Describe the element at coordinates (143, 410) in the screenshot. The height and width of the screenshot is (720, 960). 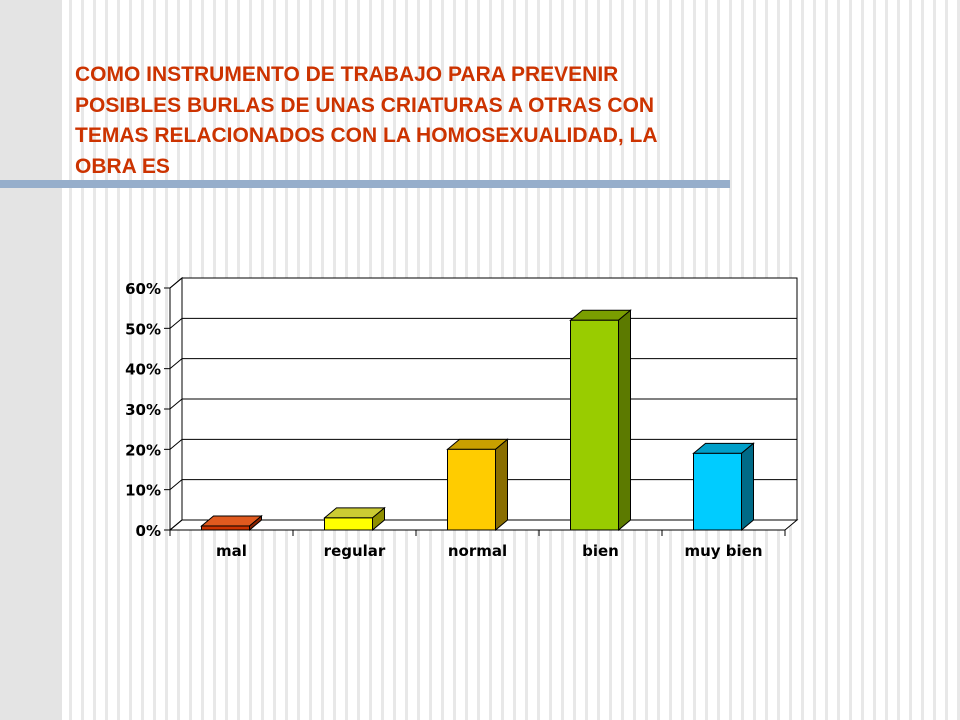
I see `y-tick-label: 30%` at that location.